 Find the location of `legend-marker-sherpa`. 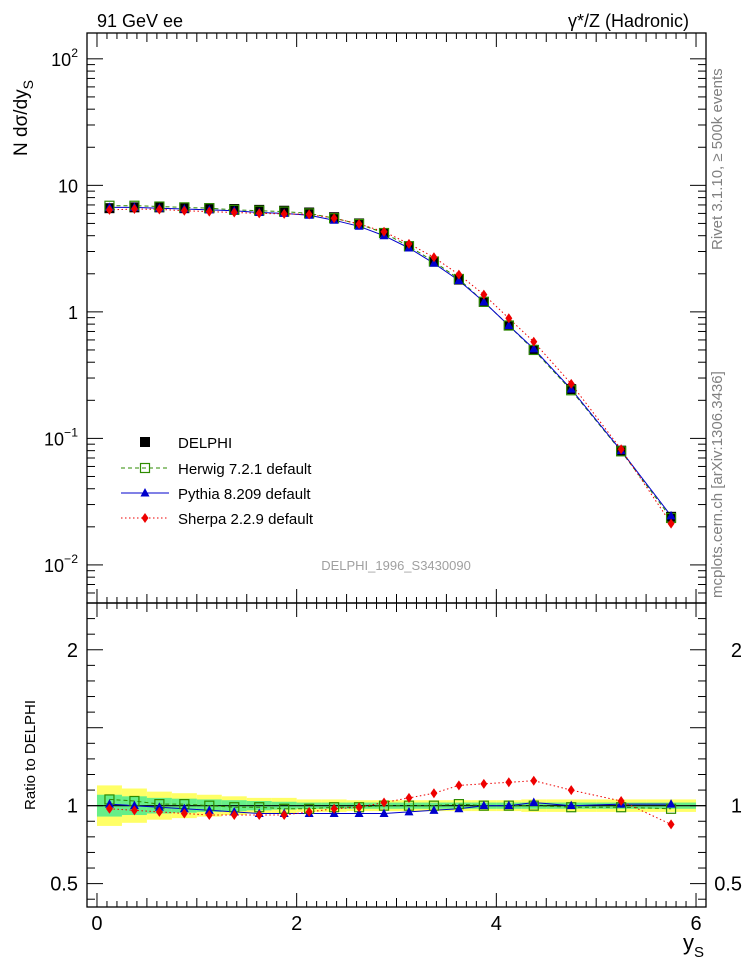

legend-marker-sherpa is located at coordinates (145, 518).